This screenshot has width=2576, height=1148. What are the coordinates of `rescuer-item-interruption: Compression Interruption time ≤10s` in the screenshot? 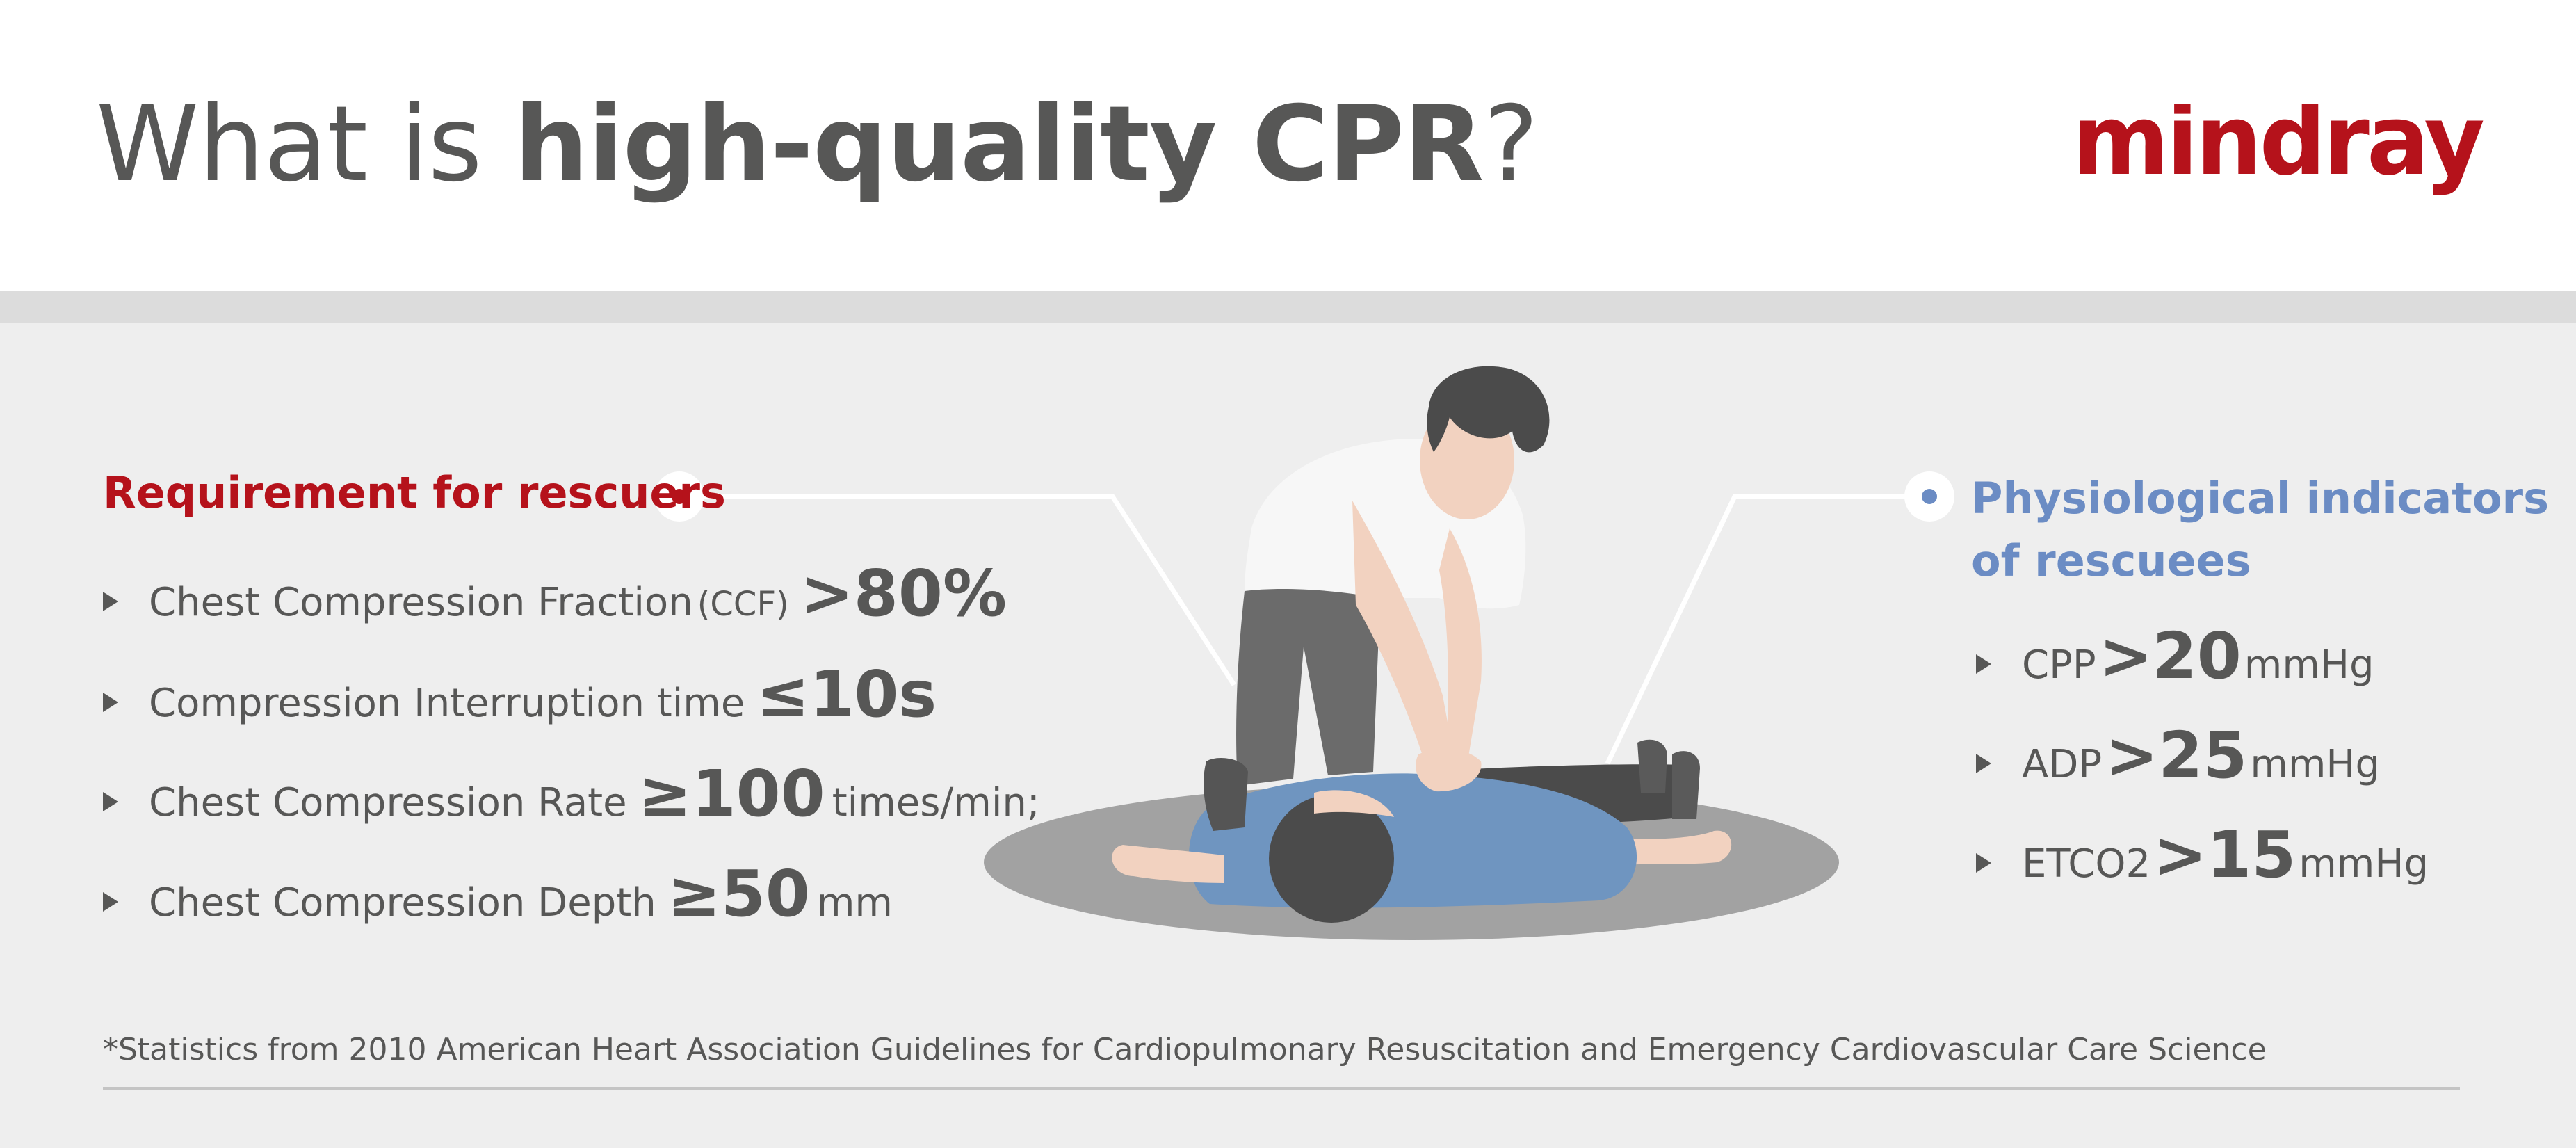 It's located at (523, 694).